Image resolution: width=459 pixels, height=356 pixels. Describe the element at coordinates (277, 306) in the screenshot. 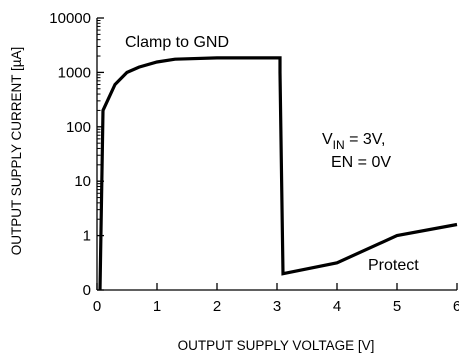

I see `x-tick-label: 3` at that location.